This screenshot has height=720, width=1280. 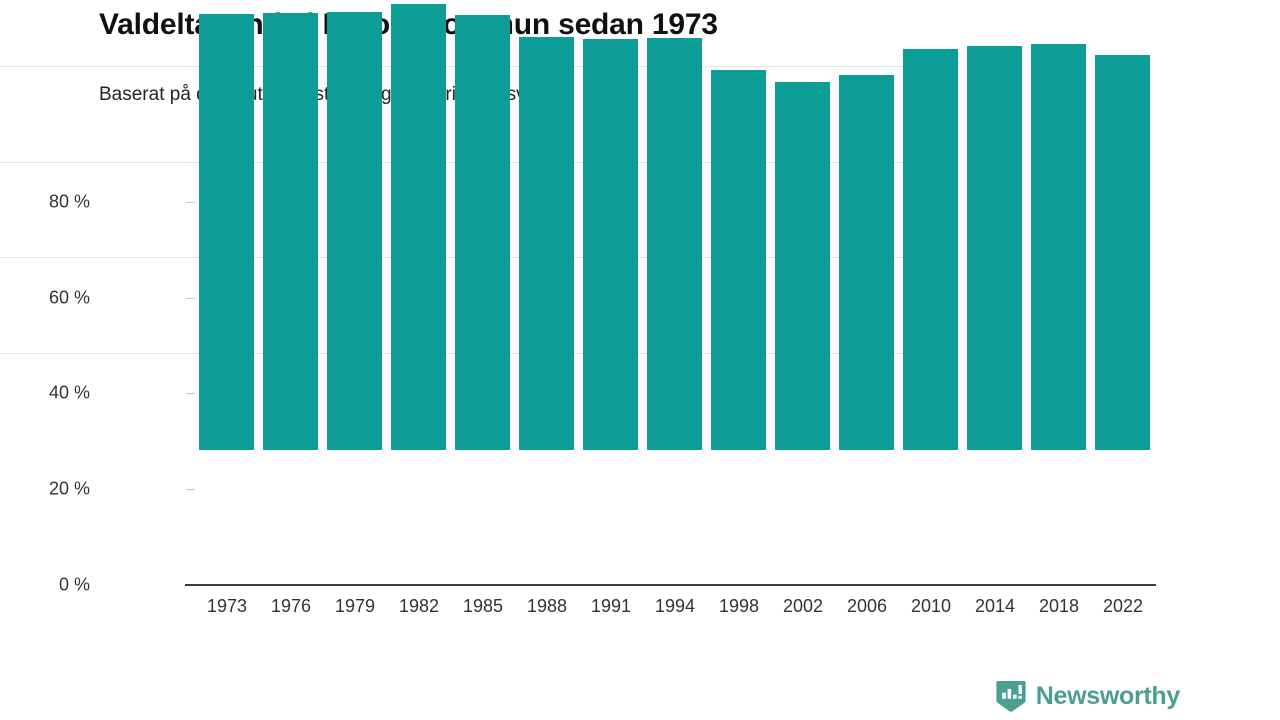 What do you see at coordinates (69, 488) in the screenshot?
I see `y-axis-tick-label: 20 %` at bounding box center [69, 488].